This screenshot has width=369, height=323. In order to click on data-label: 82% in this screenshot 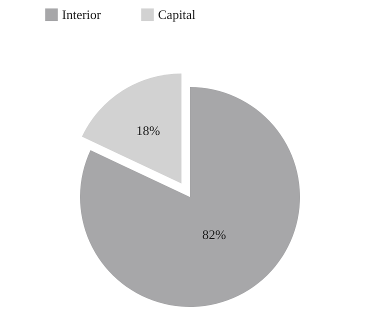, I will do `click(214, 234)`.